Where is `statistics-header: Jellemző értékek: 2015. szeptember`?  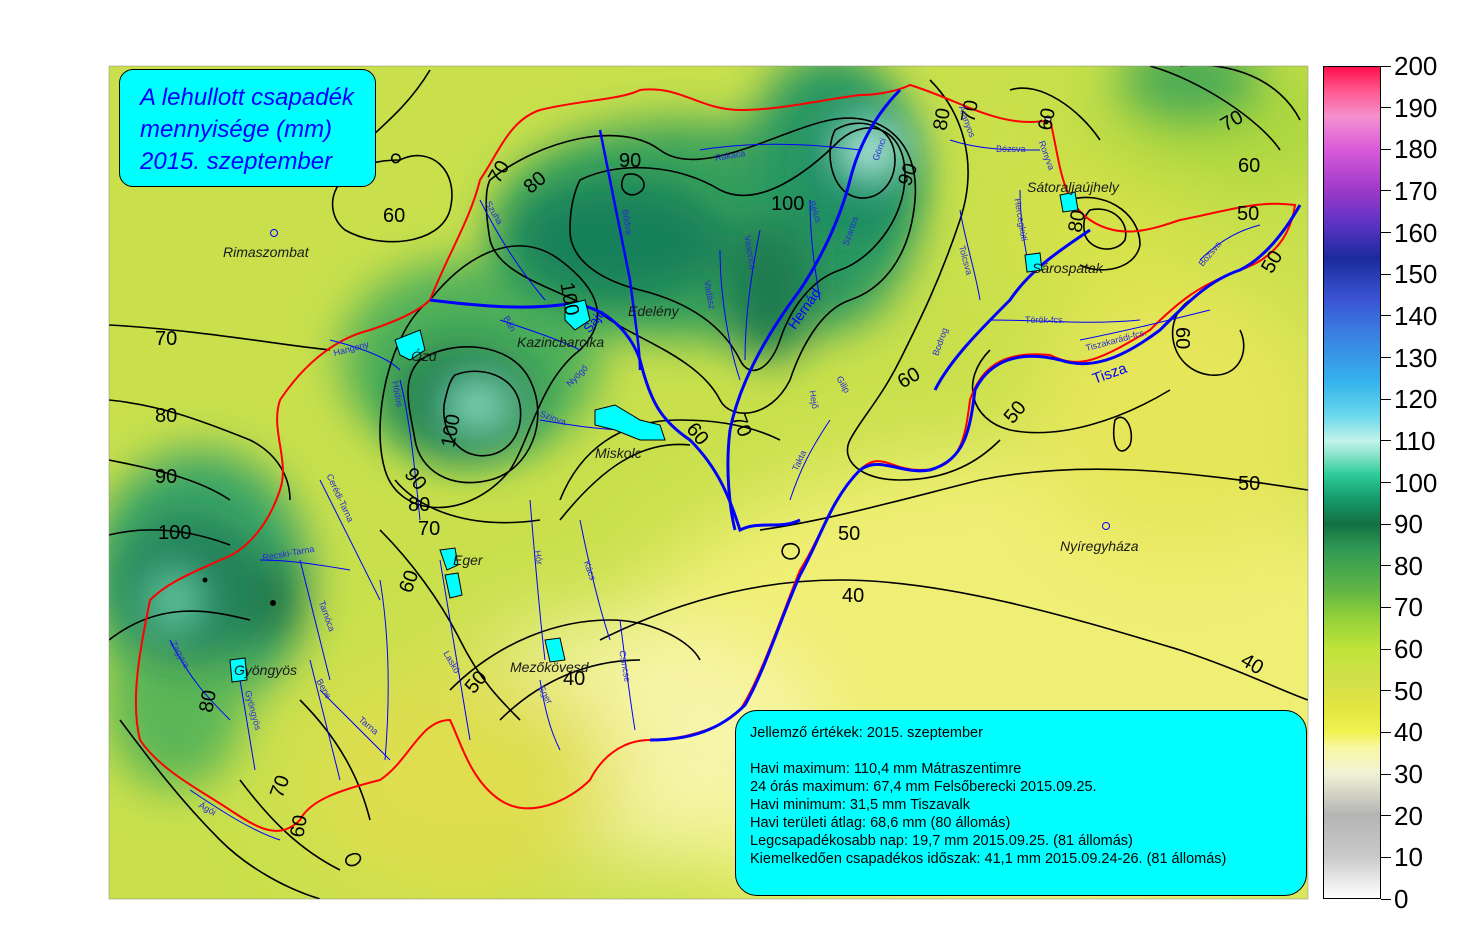 statistics-header: Jellemző értékek: 2015. szeptember is located at coordinates (866, 733).